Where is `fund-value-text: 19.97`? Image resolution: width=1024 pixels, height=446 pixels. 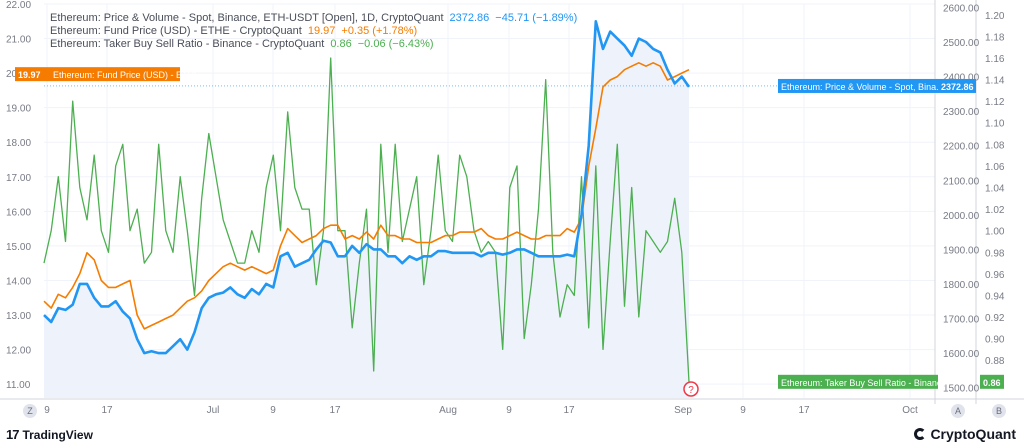 fund-value-text: 19.97 is located at coordinates (29, 75).